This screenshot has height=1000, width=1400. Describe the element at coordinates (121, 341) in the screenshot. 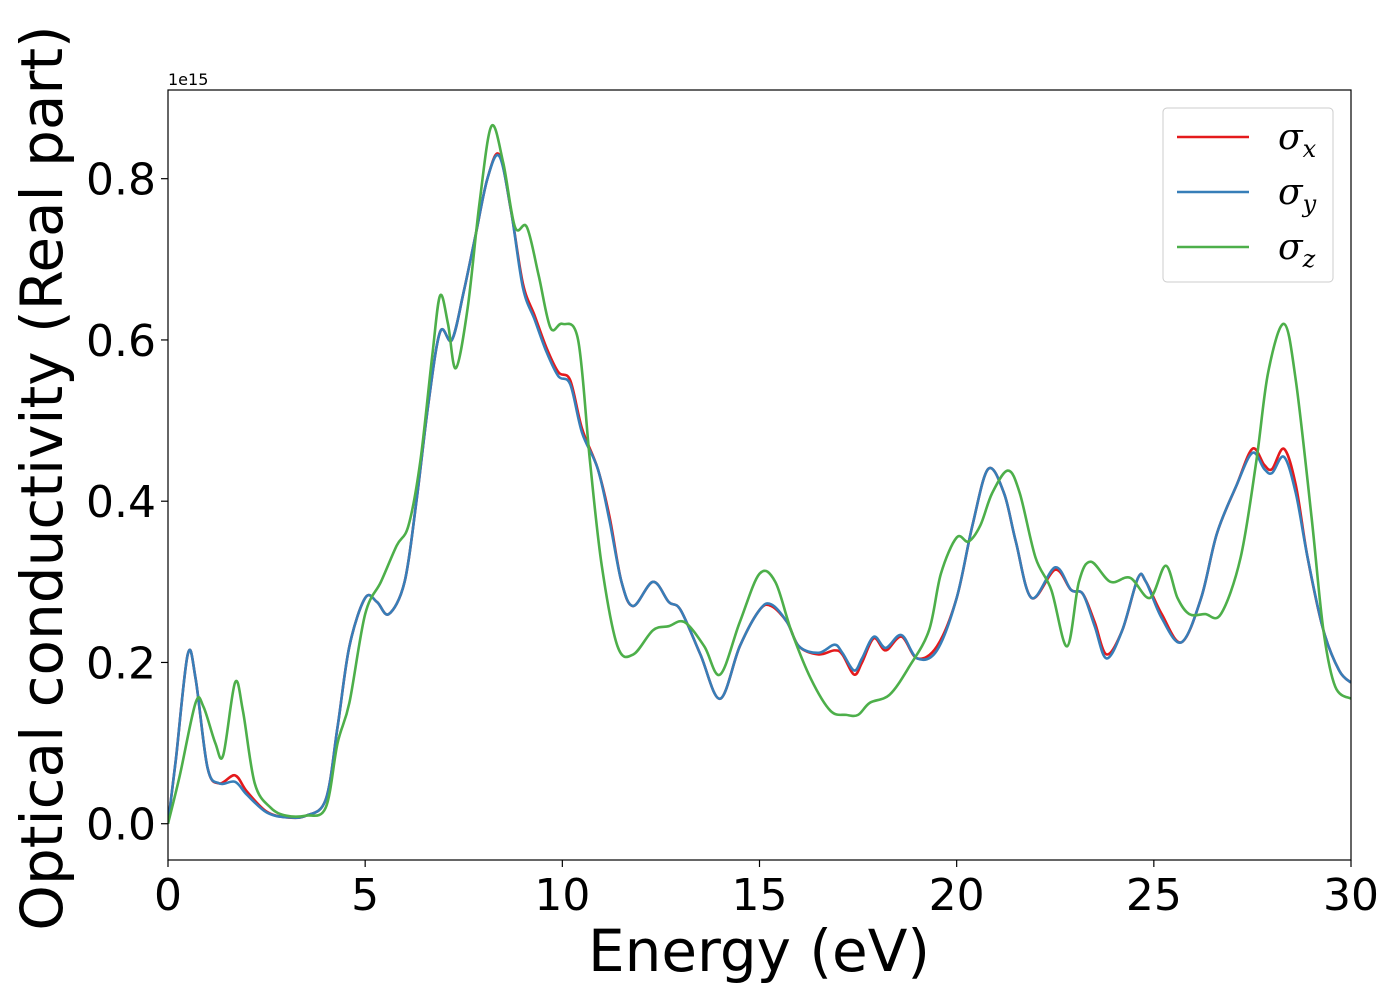

I see `y-tick-label: 0.6` at that location.